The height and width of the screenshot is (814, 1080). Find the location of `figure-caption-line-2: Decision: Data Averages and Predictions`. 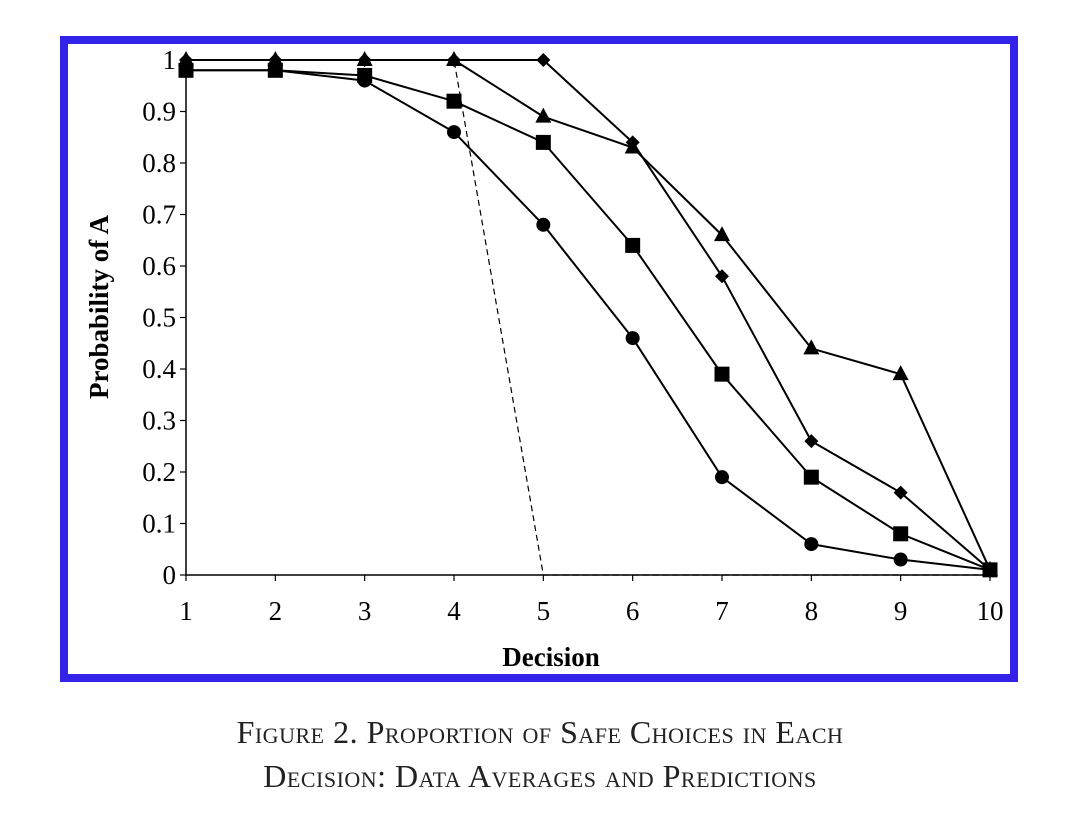

figure-caption-line-2: Decision: Data Averages and Predictions is located at coordinates (540, 776).